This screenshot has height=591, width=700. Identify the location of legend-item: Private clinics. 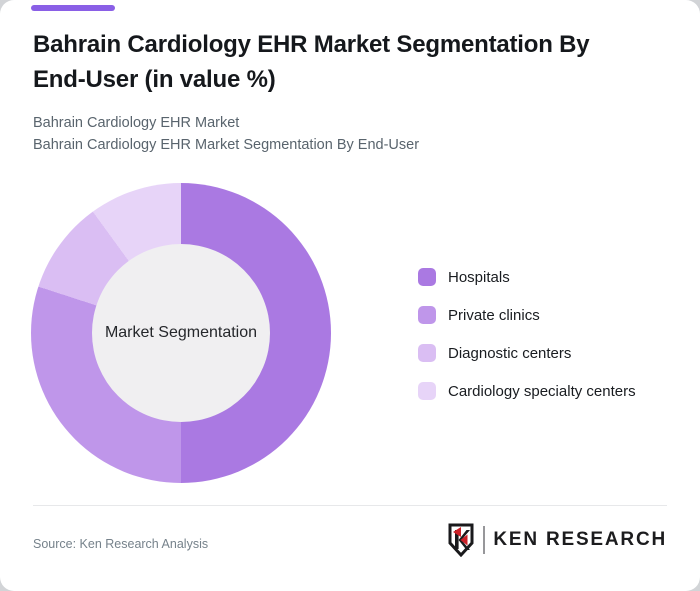
(527, 315).